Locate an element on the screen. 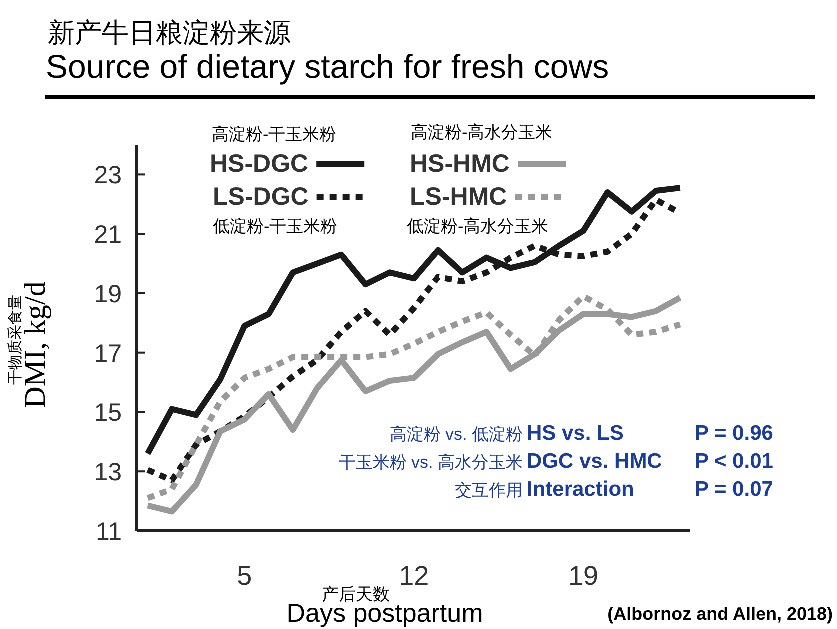 Image resolution: width=837 pixels, height=629 pixels. y-tick-label: 23 is located at coordinates (108, 176).